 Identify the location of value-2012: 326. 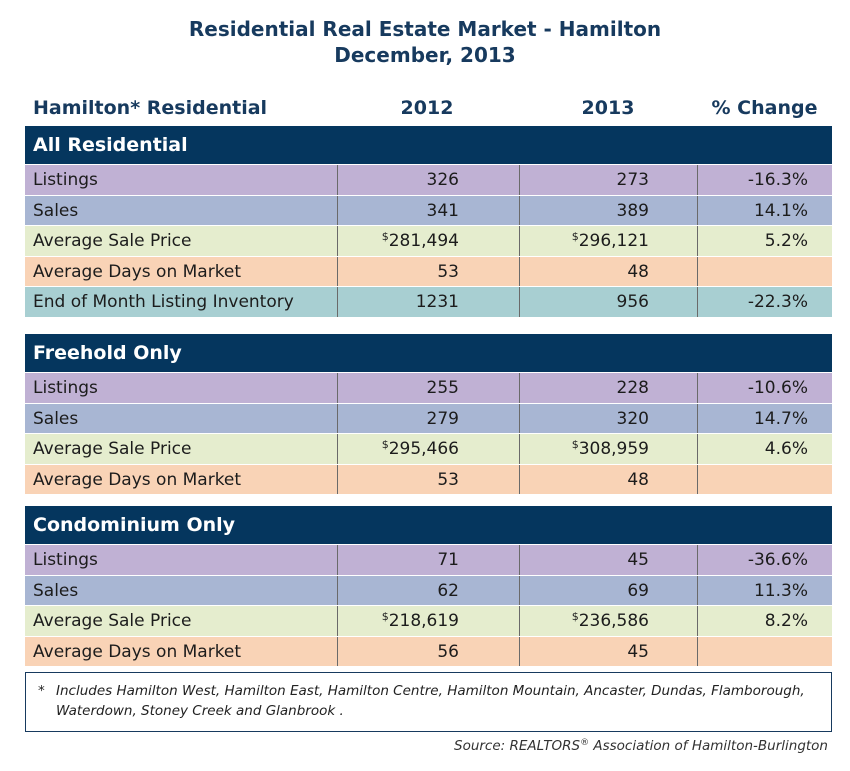
(428, 180).